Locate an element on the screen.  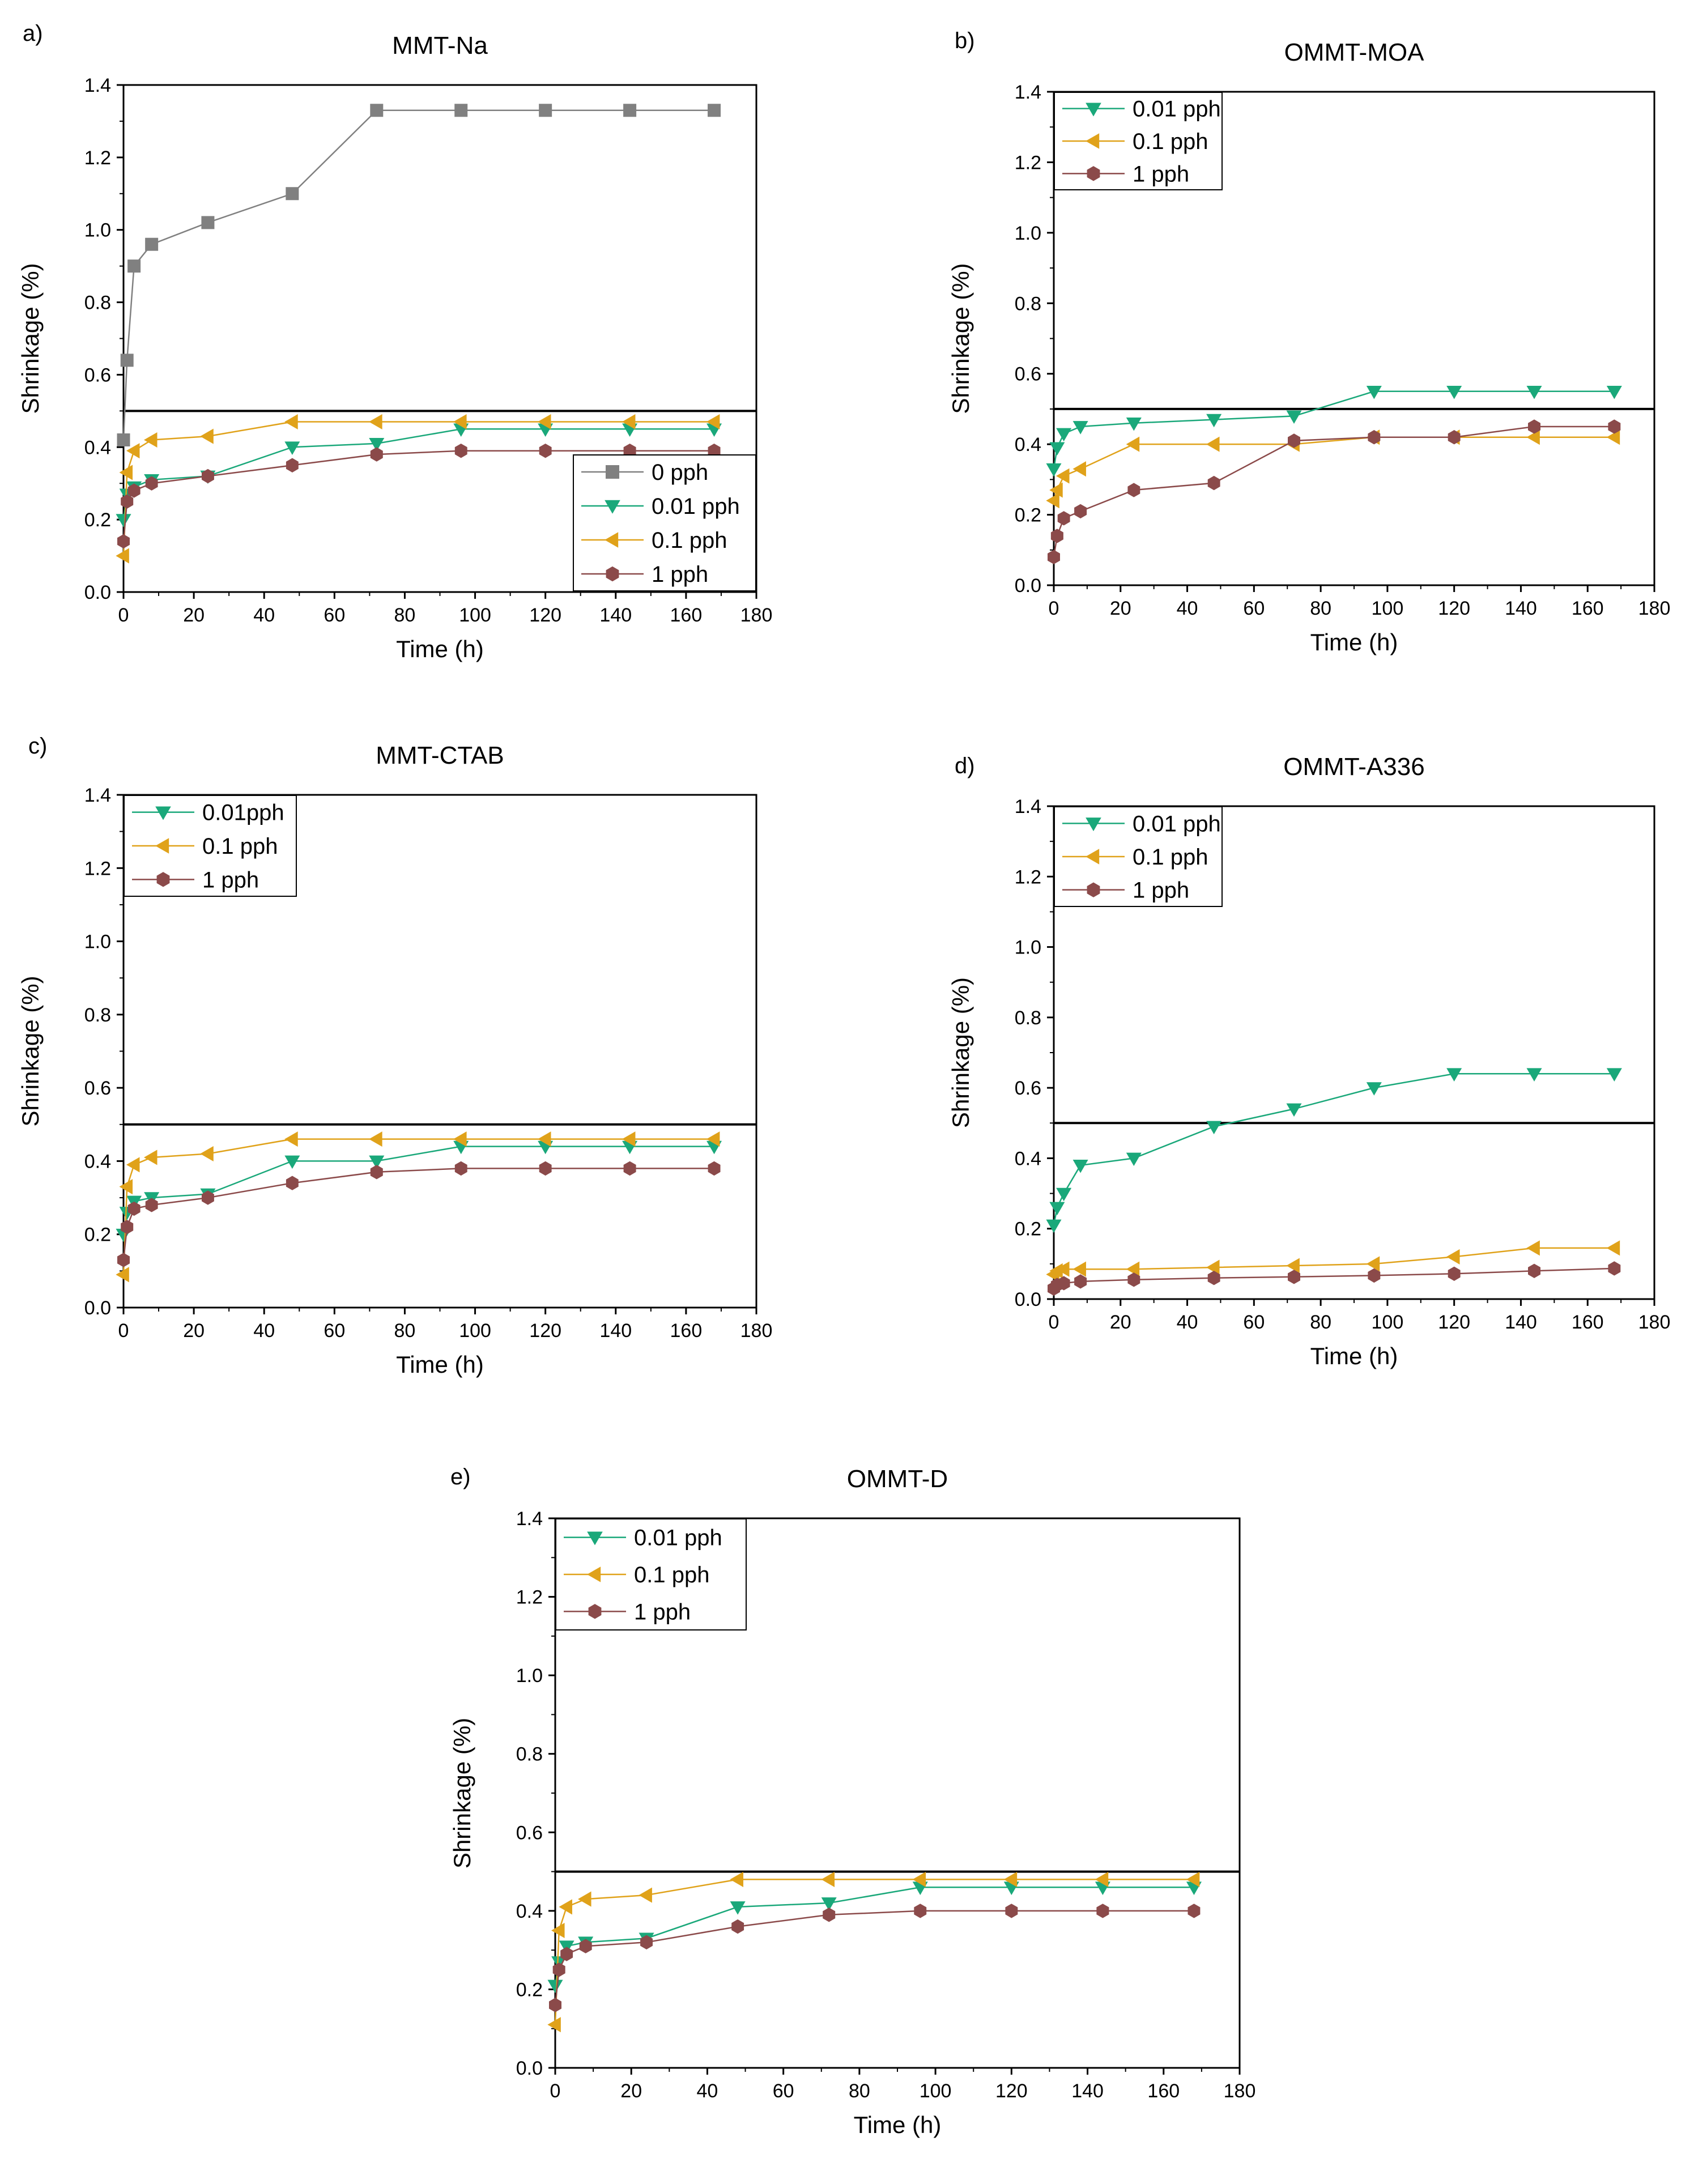
series-0-01-pph is located at coordinates (1334, 1150).